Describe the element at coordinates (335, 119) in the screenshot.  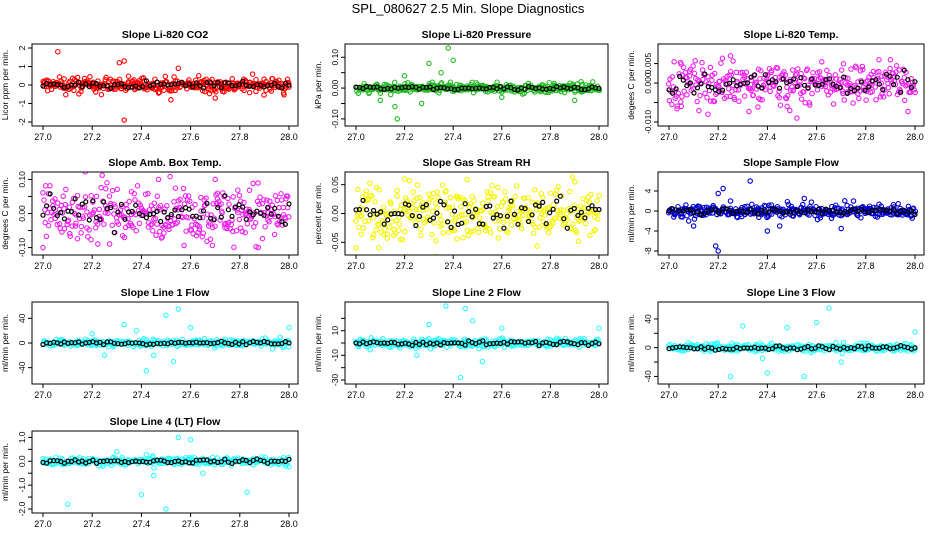
I see `y-tick-label: -0.10` at that location.